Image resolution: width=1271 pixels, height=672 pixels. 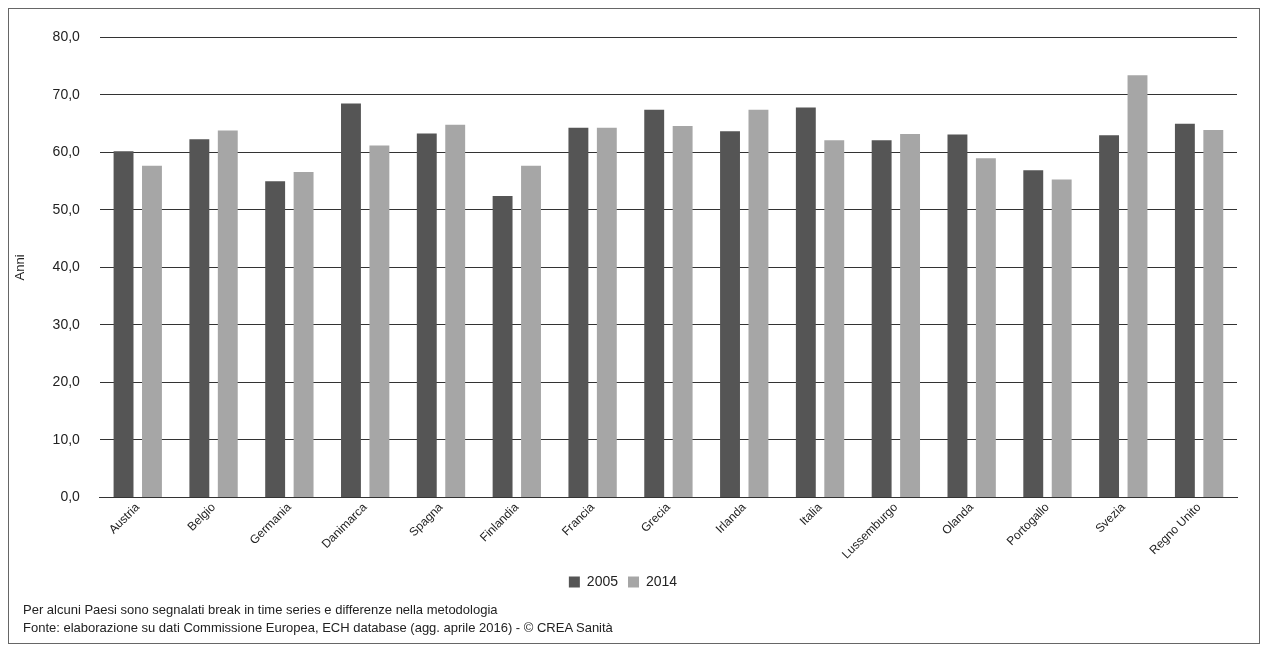 I want to click on source-note: Fonte: elaborazione su dati Commissione Europea, ECH database (agg. aprile 2016) - © CREA Sanità, so click(x=318, y=628).